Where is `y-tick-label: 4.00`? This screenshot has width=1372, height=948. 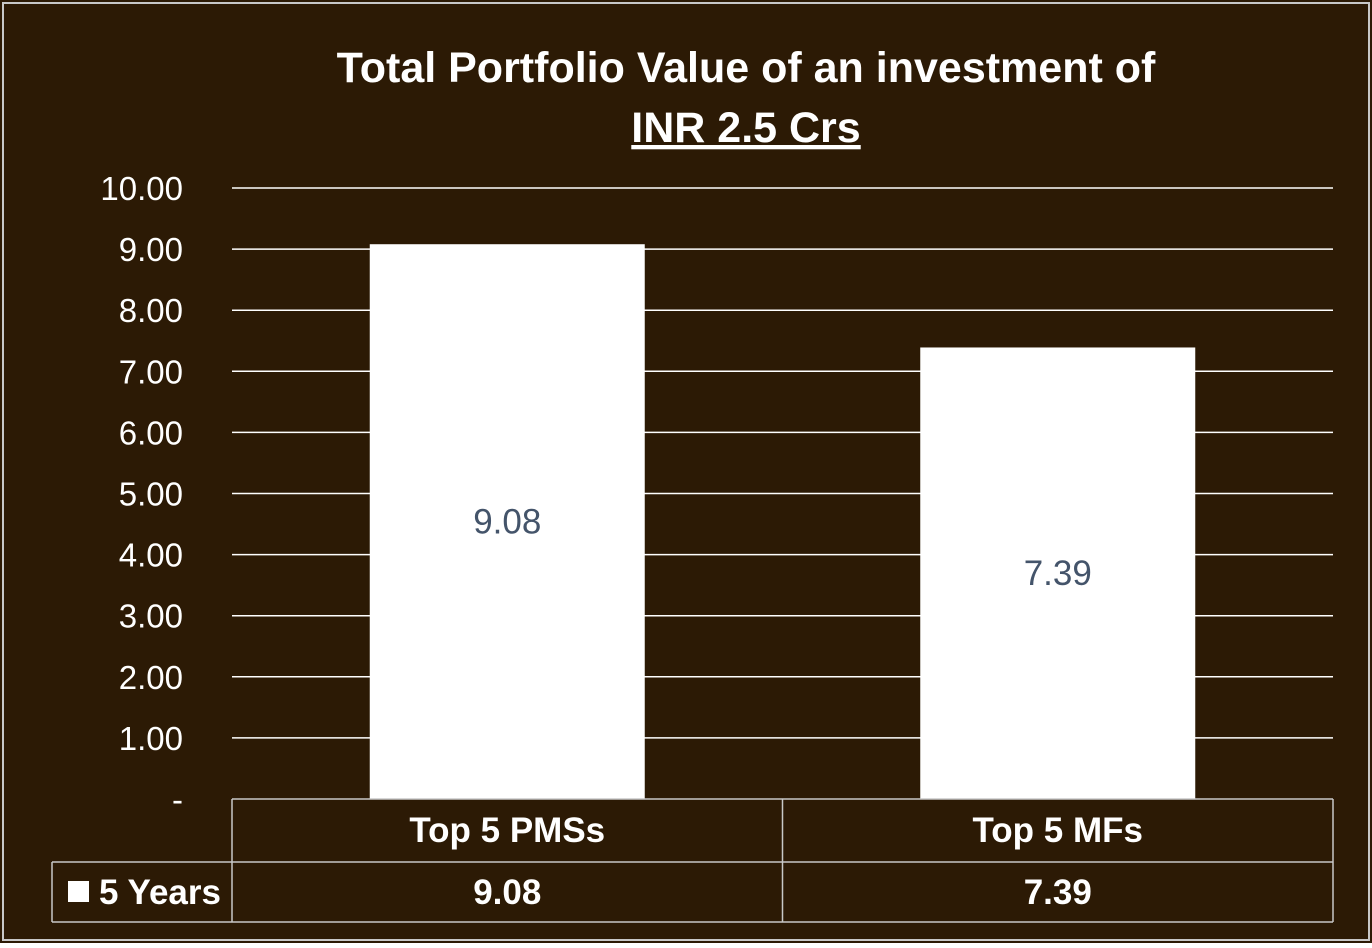
y-tick-label: 4.00 is located at coordinates (151, 555).